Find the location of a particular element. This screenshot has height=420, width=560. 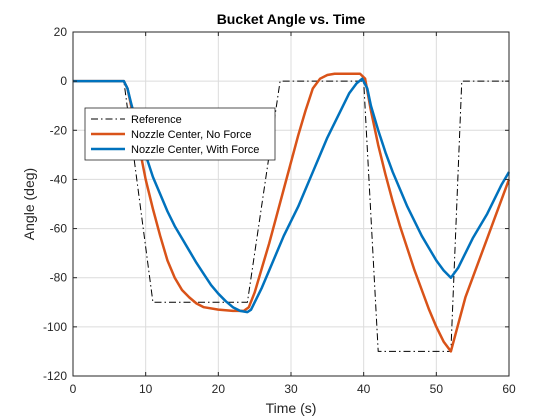

x-tick-label: 0 is located at coordinates (73, 389).